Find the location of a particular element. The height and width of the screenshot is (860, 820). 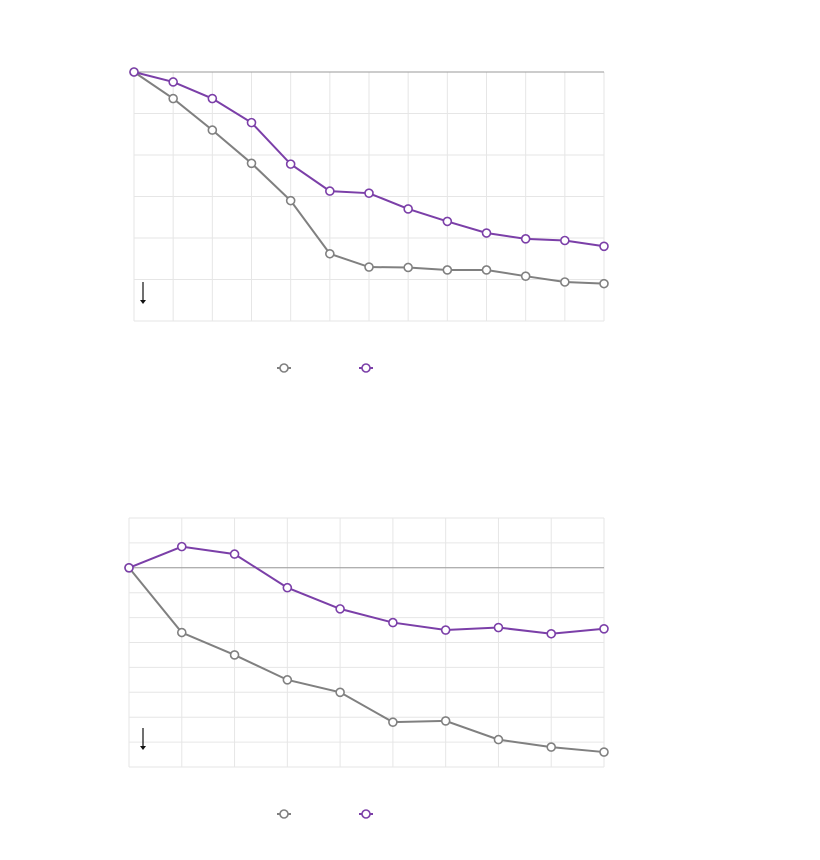

series-line-gray is located at coordinates (366, 660).